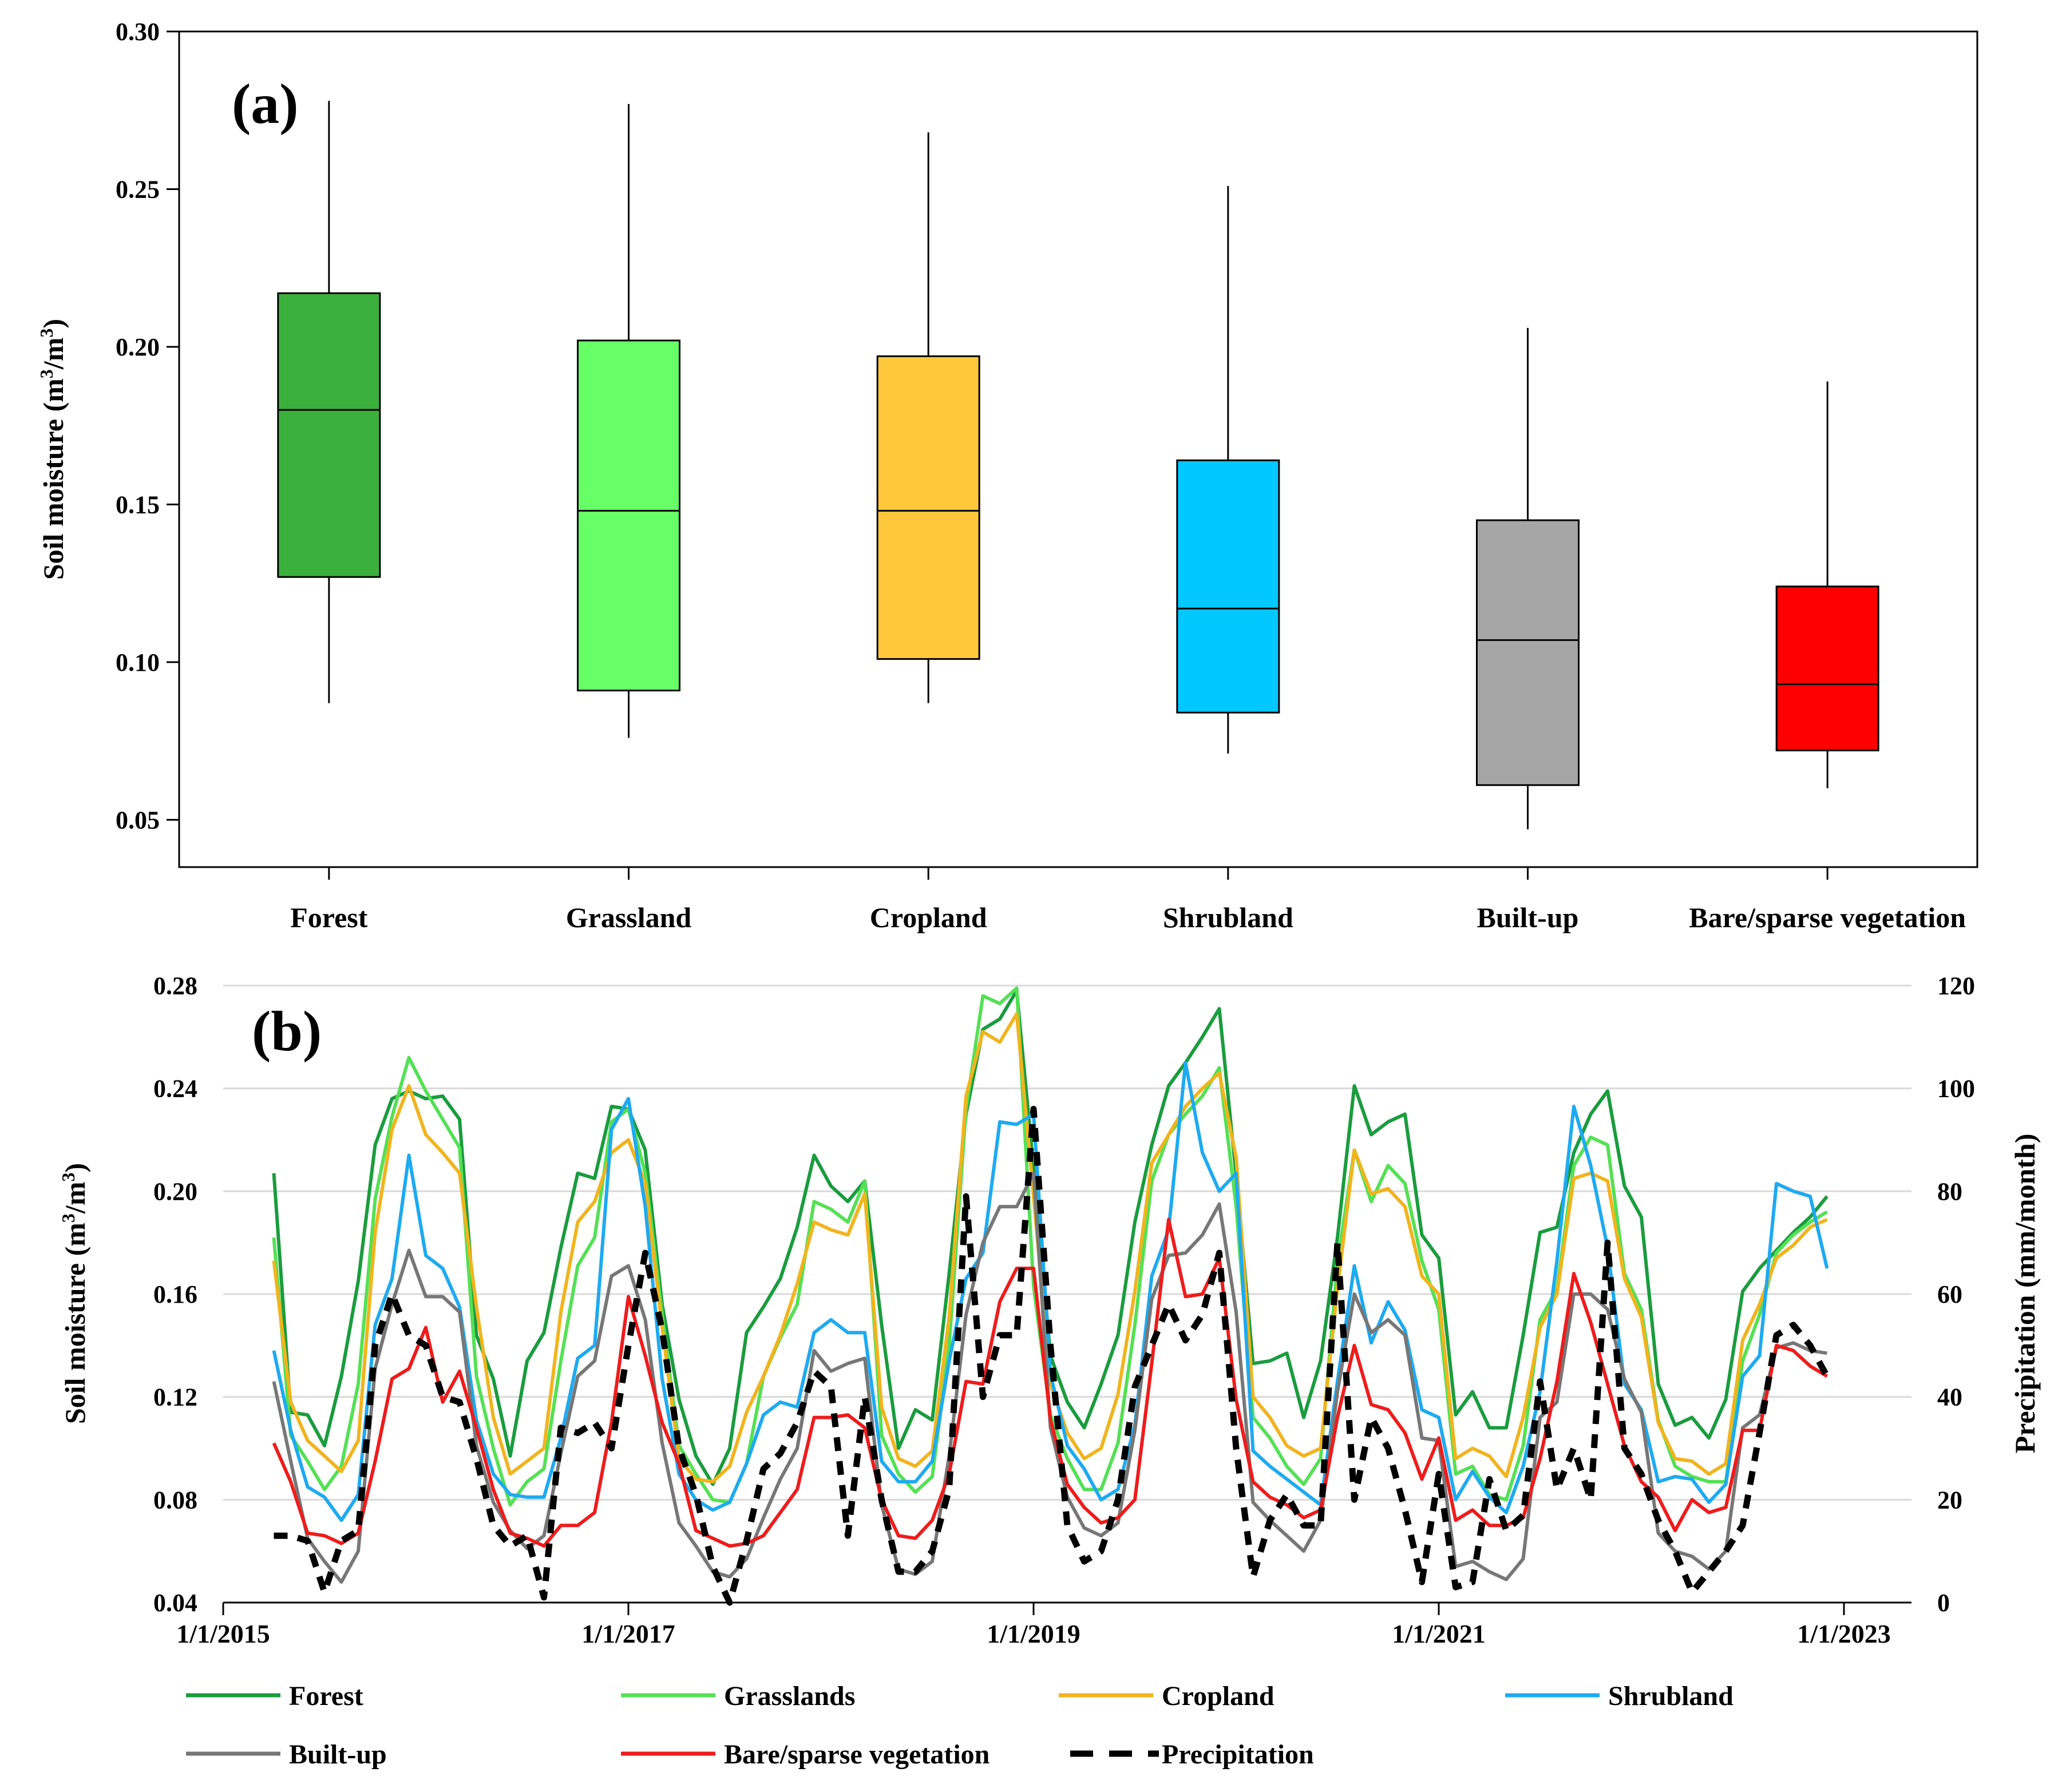 The width and height of the screenshot is (2070, 1792). Describe the element at coordinates (175, 1500) in the screenshot. I see `y-tick-label: 0.08` at that location.